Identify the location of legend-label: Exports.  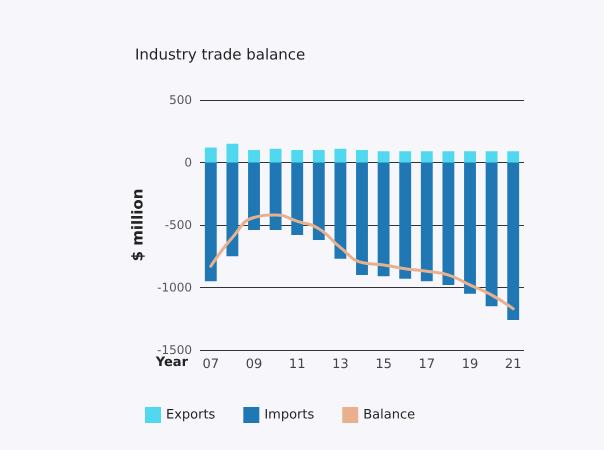
(191, 415).